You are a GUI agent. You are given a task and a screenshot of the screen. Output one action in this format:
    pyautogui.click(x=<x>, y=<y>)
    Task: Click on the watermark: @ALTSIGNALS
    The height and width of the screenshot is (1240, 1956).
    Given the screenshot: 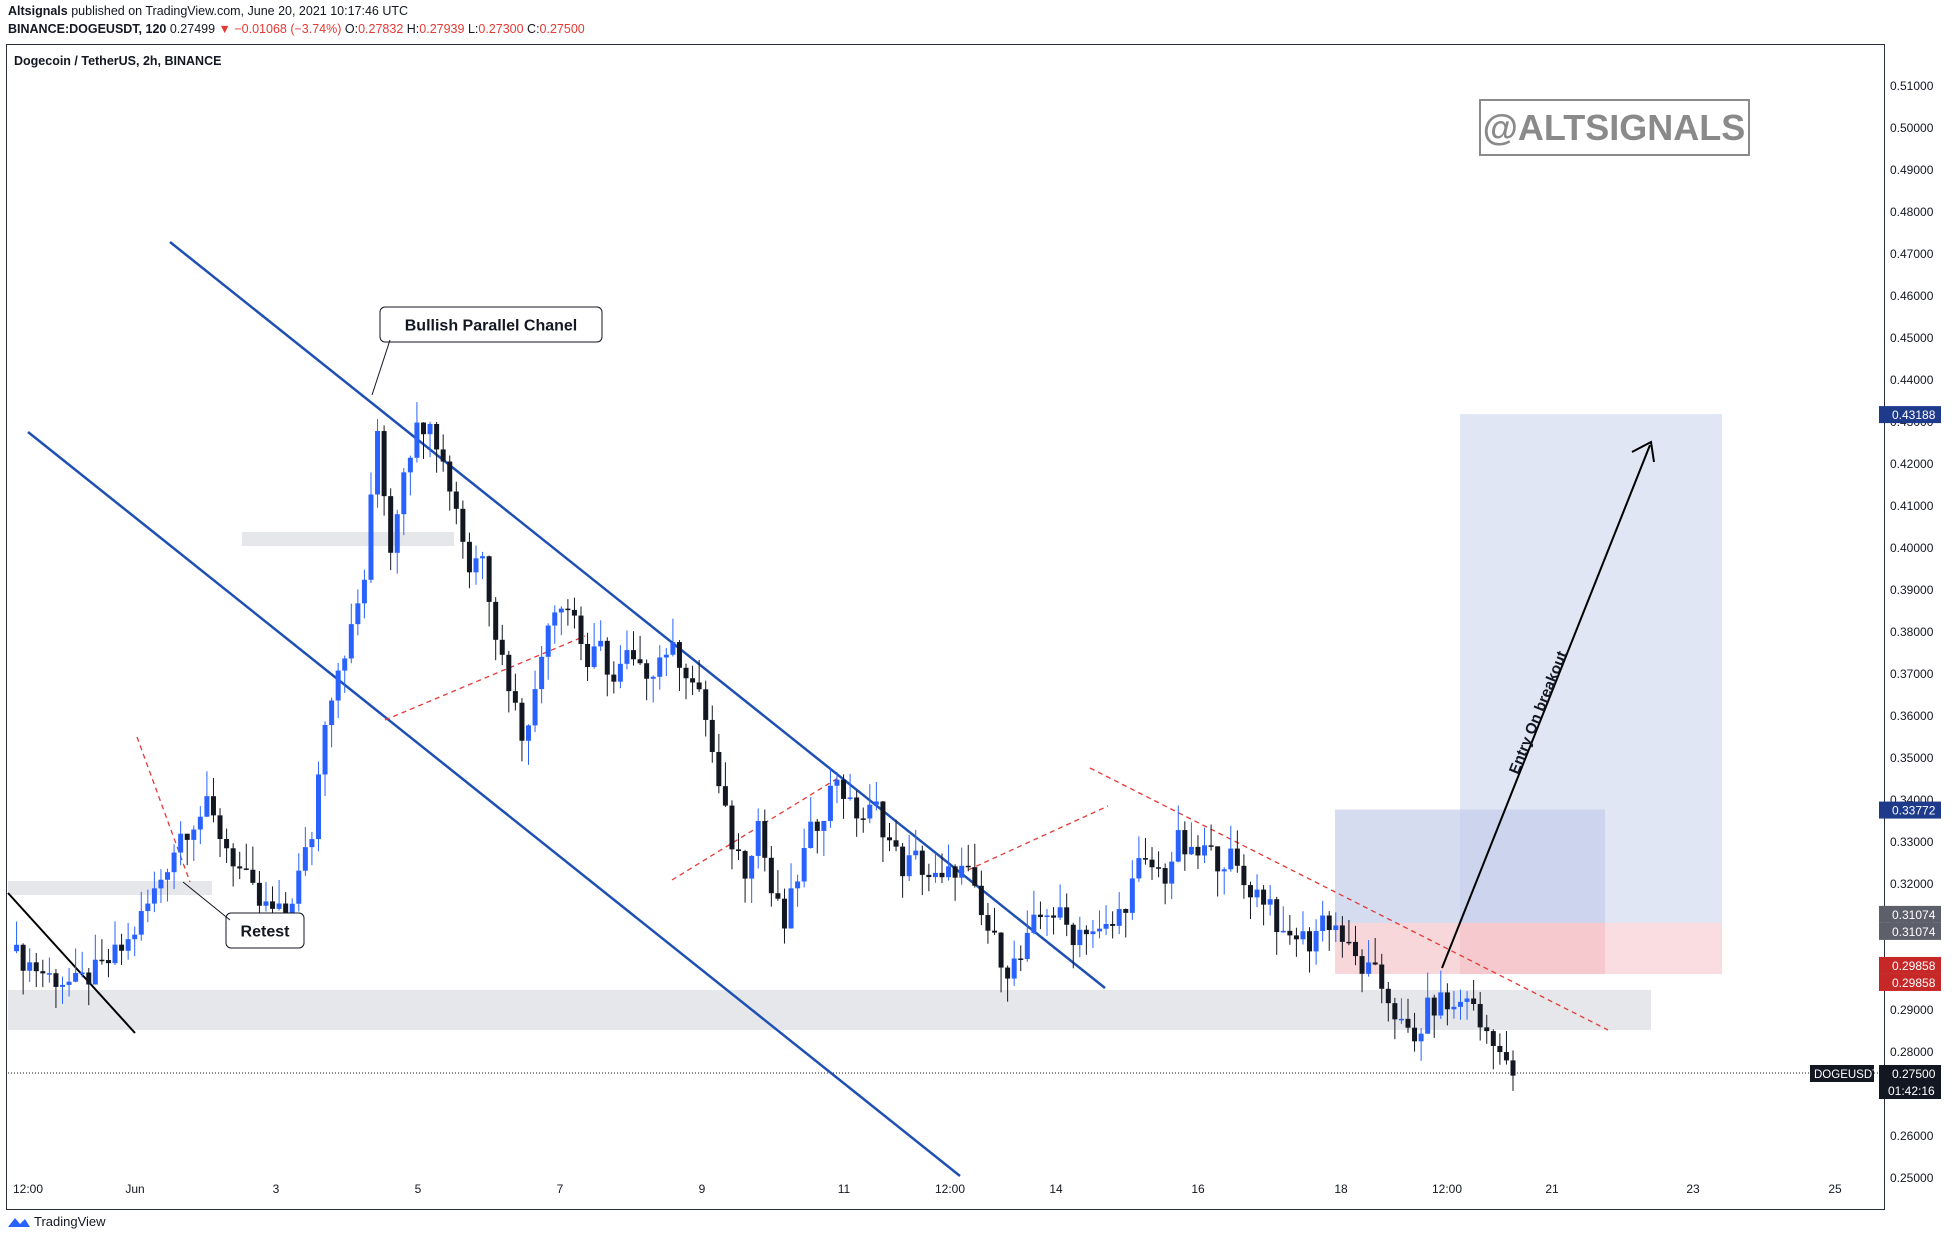 What is the action you would take?
    pyautogui.click(x=1614, y=127)
    